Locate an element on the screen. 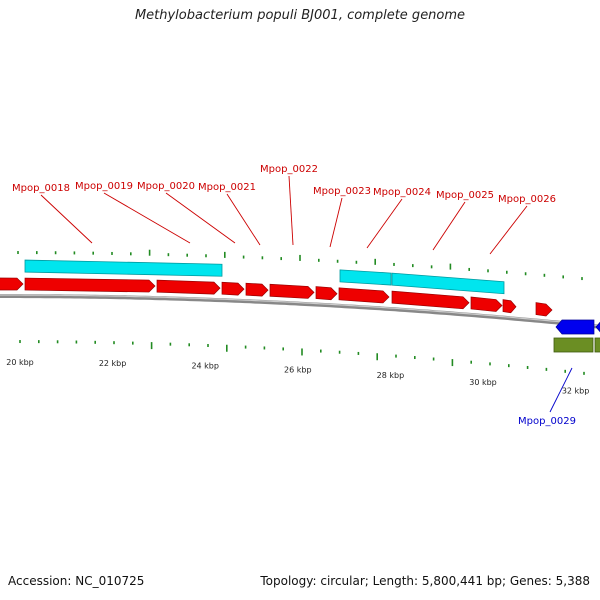  gene-label-forward: Mpop_0024 is located at coordinates (402, 192).